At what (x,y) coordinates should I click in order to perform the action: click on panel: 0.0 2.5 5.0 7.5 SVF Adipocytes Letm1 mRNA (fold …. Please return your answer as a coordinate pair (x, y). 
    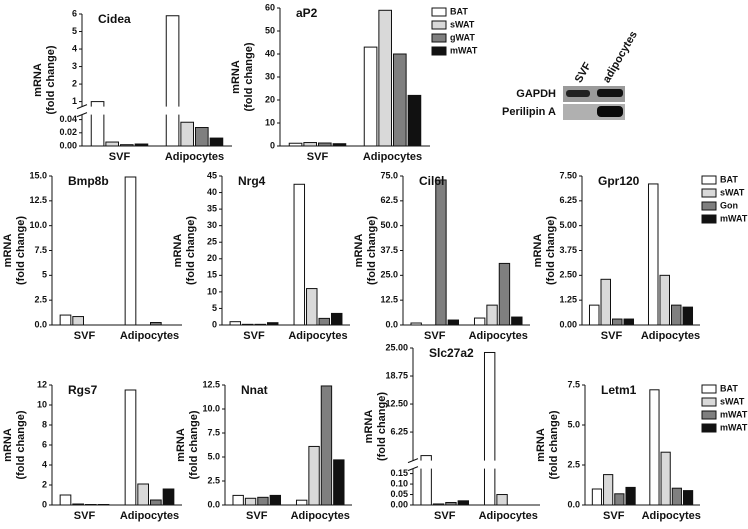
    Looking at the image, I should click on (641, 450).